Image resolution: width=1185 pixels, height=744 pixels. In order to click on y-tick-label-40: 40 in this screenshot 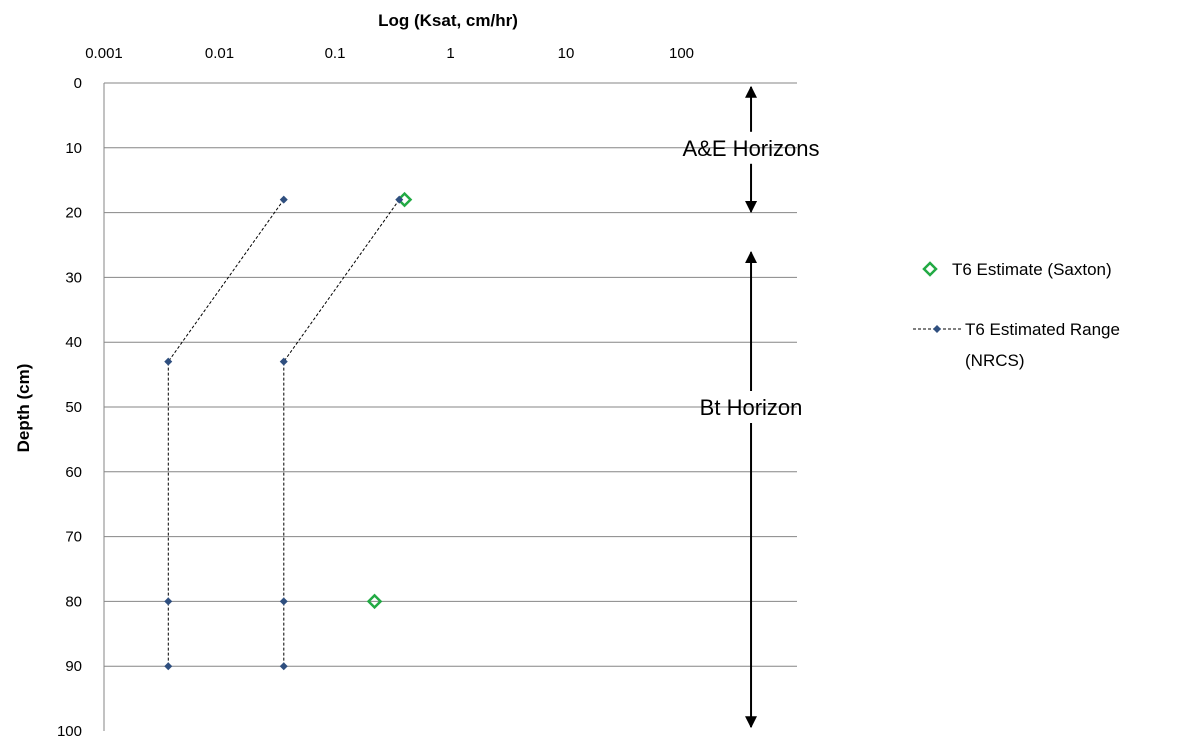, I will do `click(73, 342)`.